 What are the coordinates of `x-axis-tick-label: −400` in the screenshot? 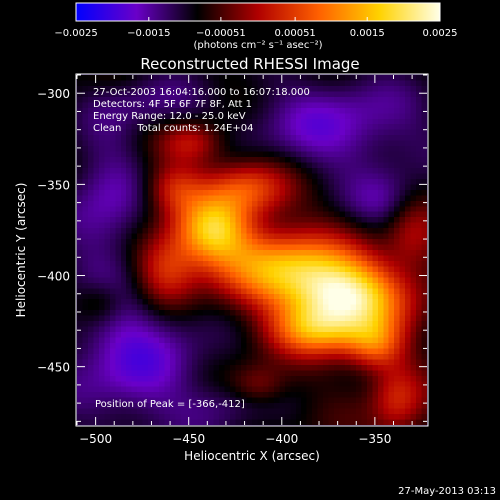 It's located at (281, 439).